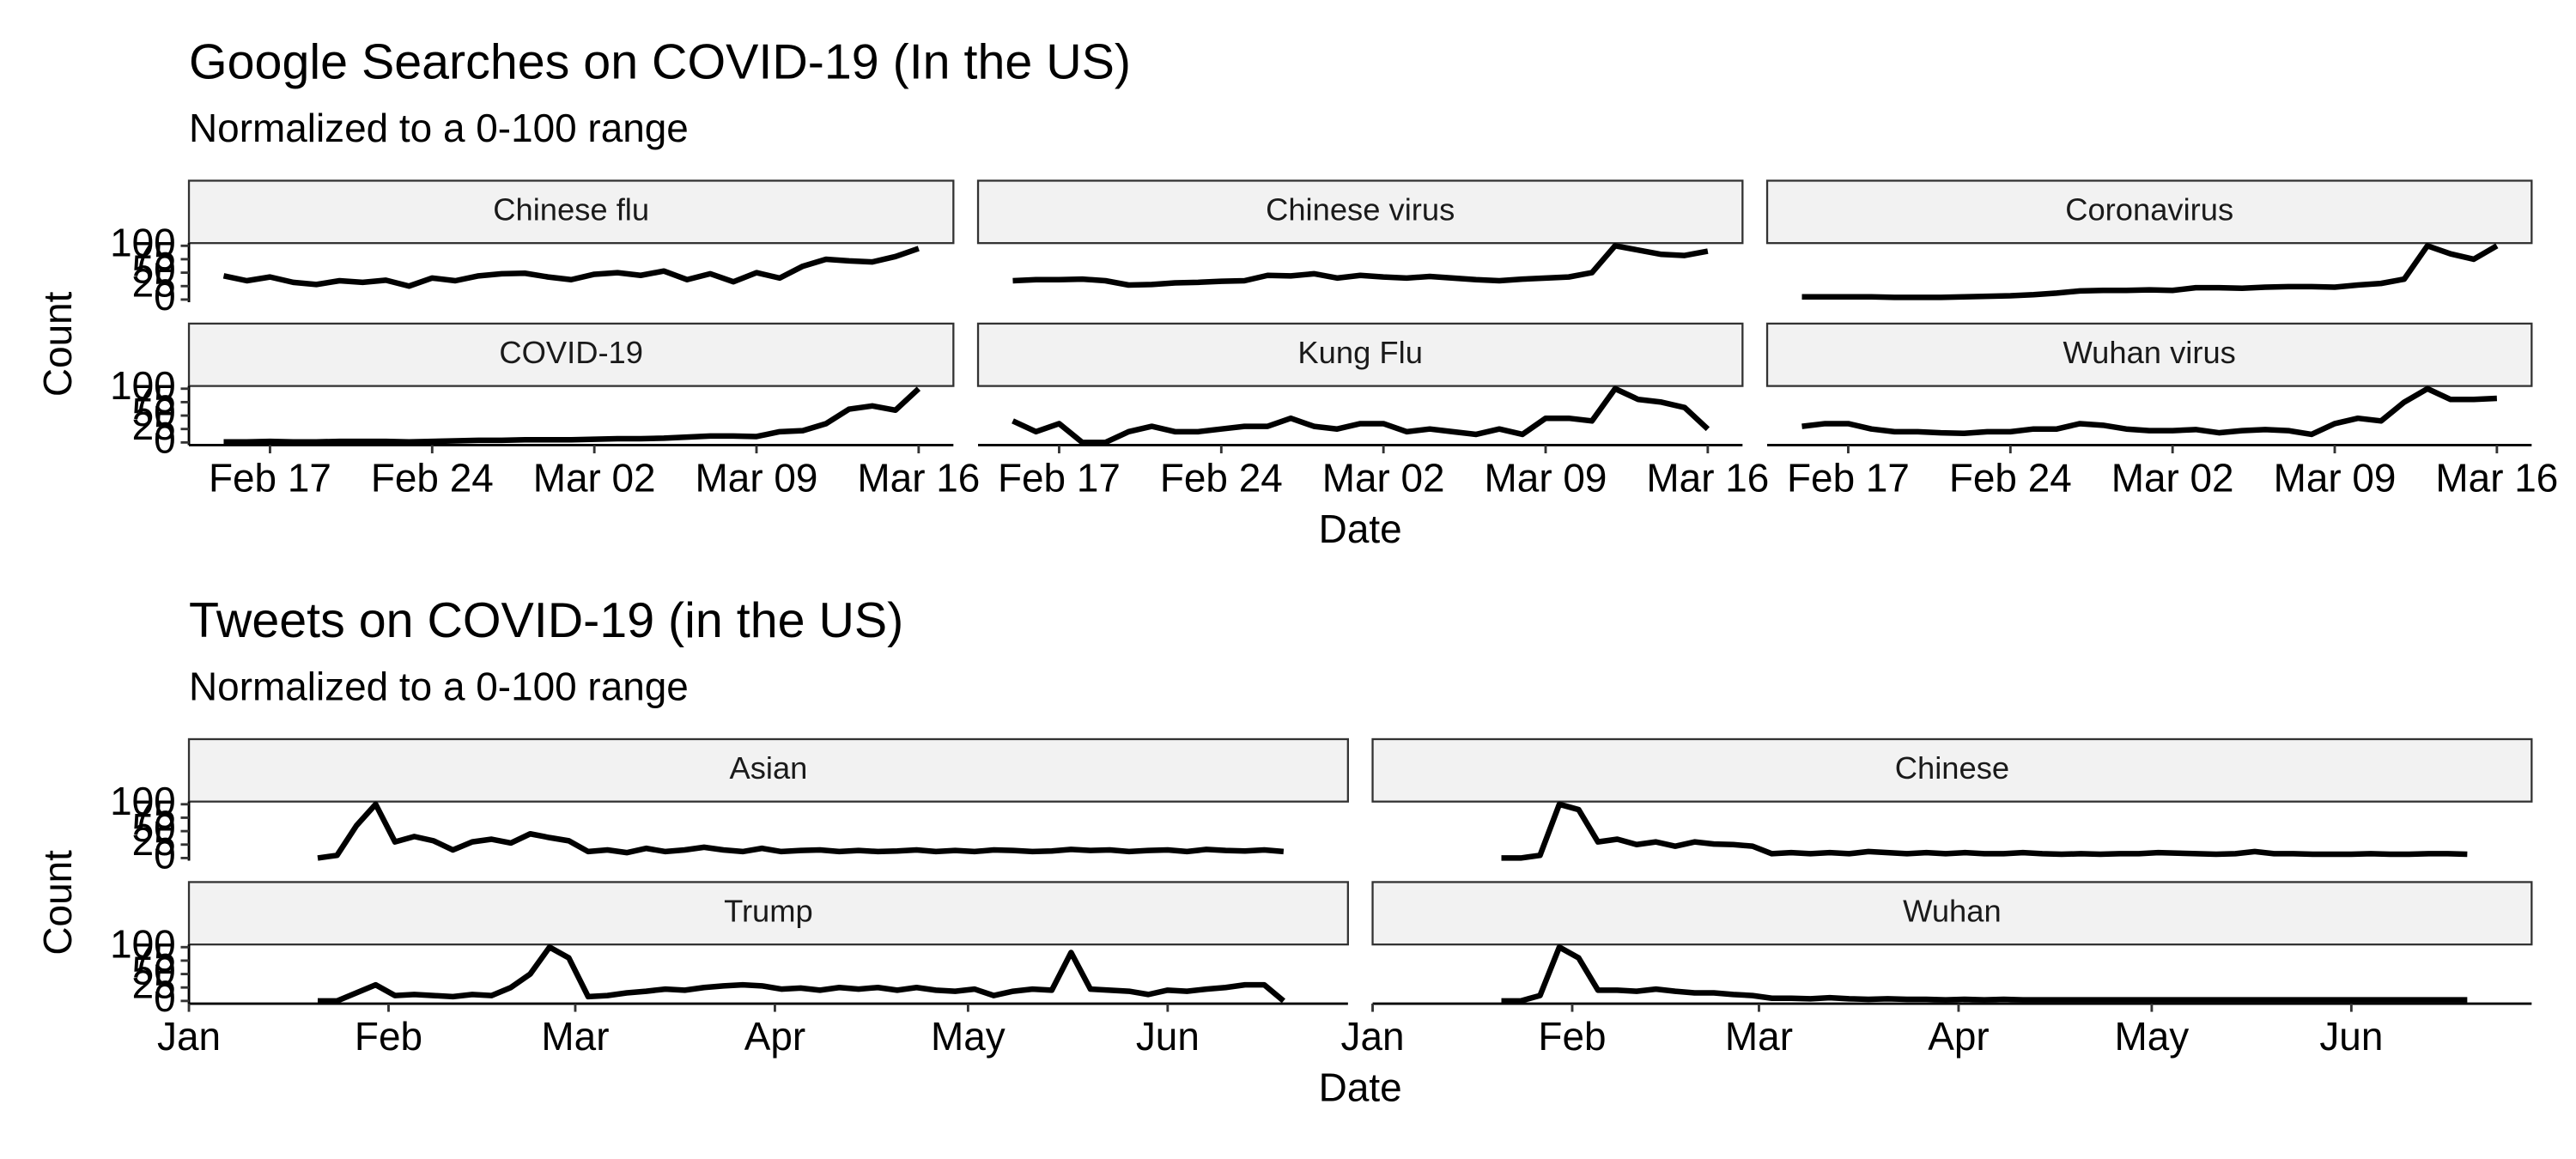 The width and height of the screenshot is (2576, 1159). What do you see at coordinates (768, 911) in the screenshot?
I see `strip-label: Trump` at bounding box center [768, 911].